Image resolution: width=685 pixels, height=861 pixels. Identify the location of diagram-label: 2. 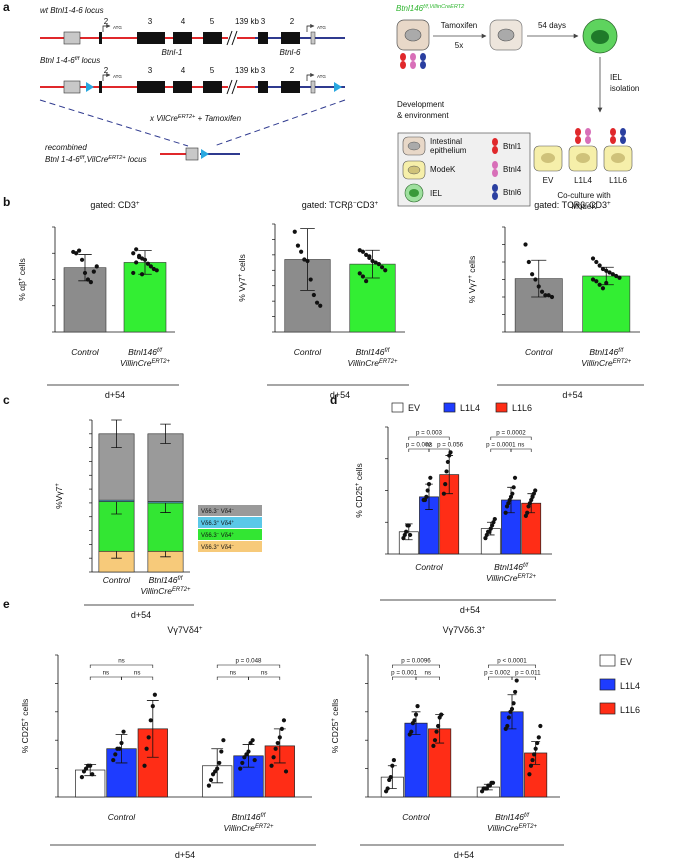
(292, 21).